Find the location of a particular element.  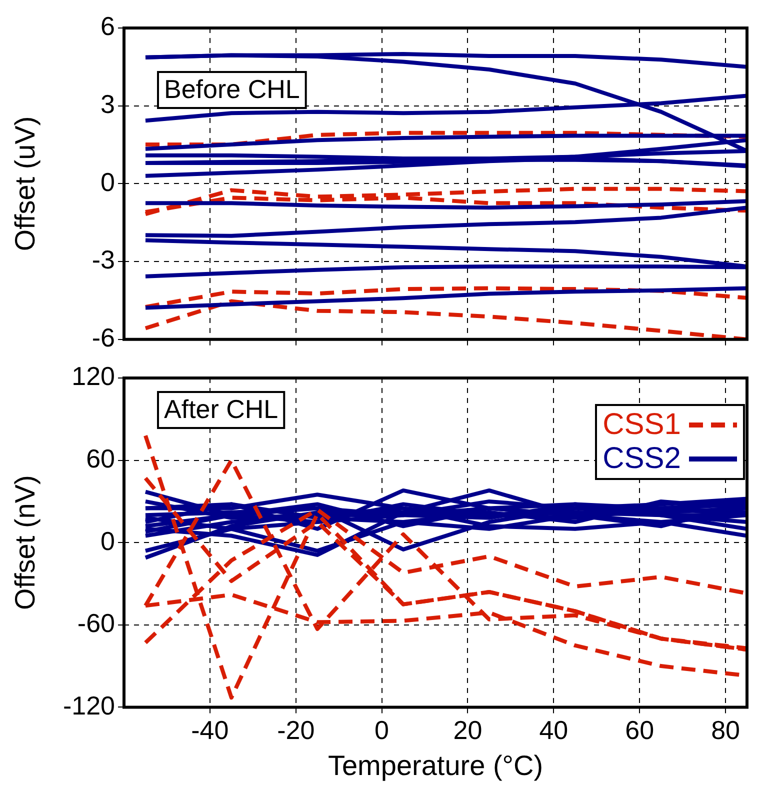

y-tick-label: 6 is located at coordinates (107, 26).